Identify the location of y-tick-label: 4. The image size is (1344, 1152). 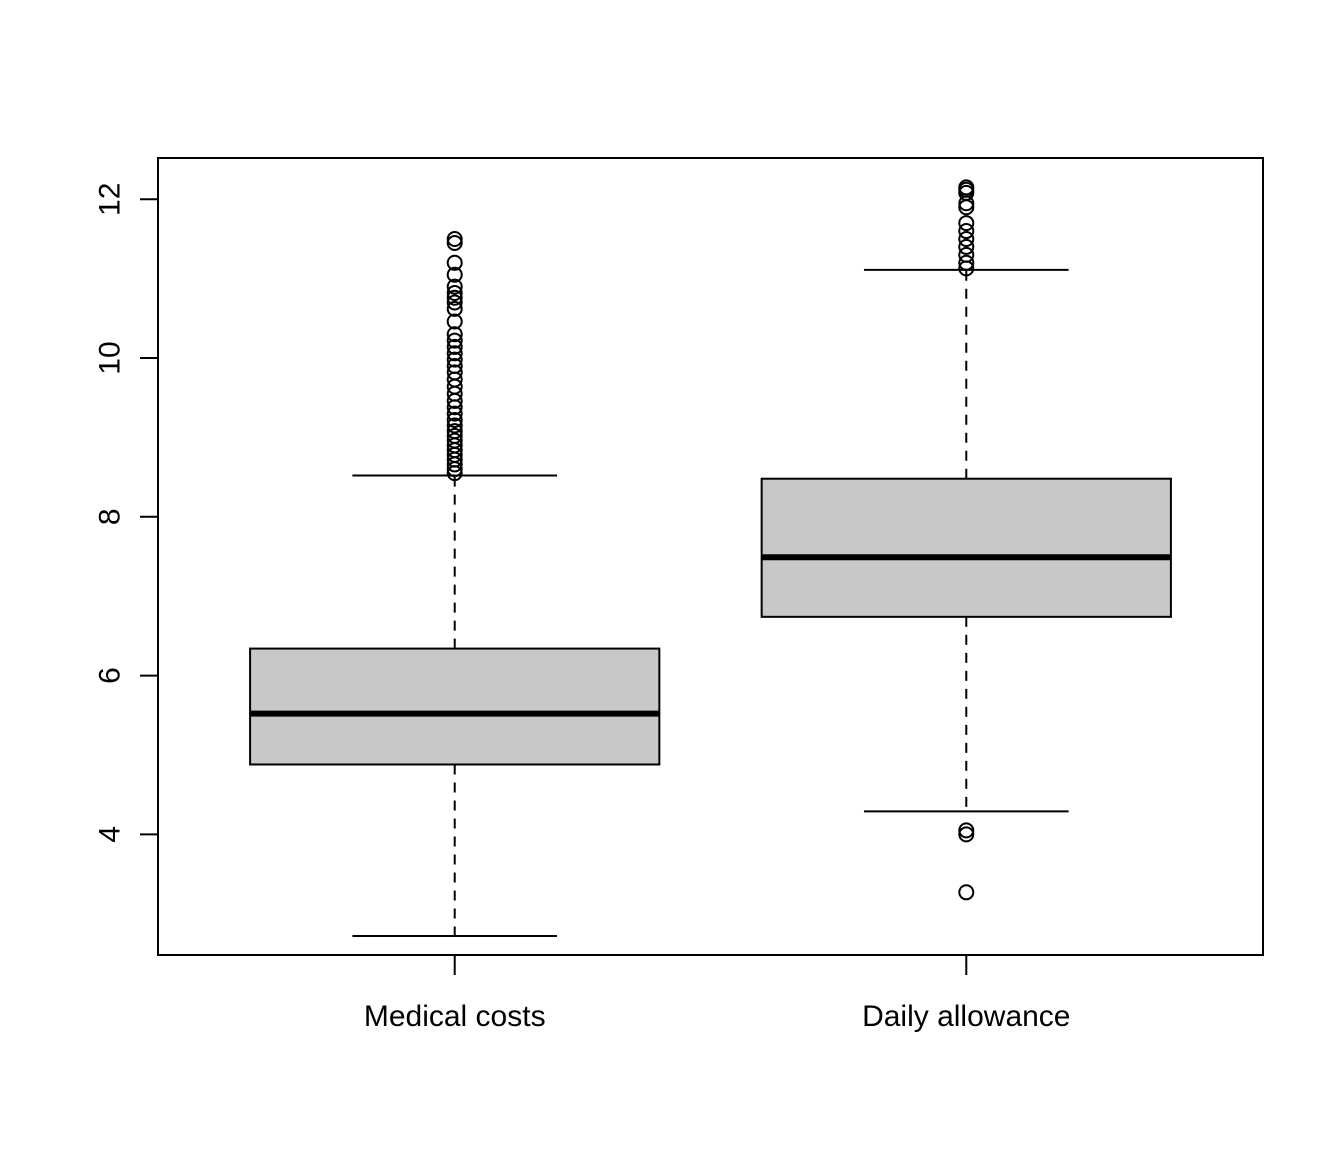
(110, 834).